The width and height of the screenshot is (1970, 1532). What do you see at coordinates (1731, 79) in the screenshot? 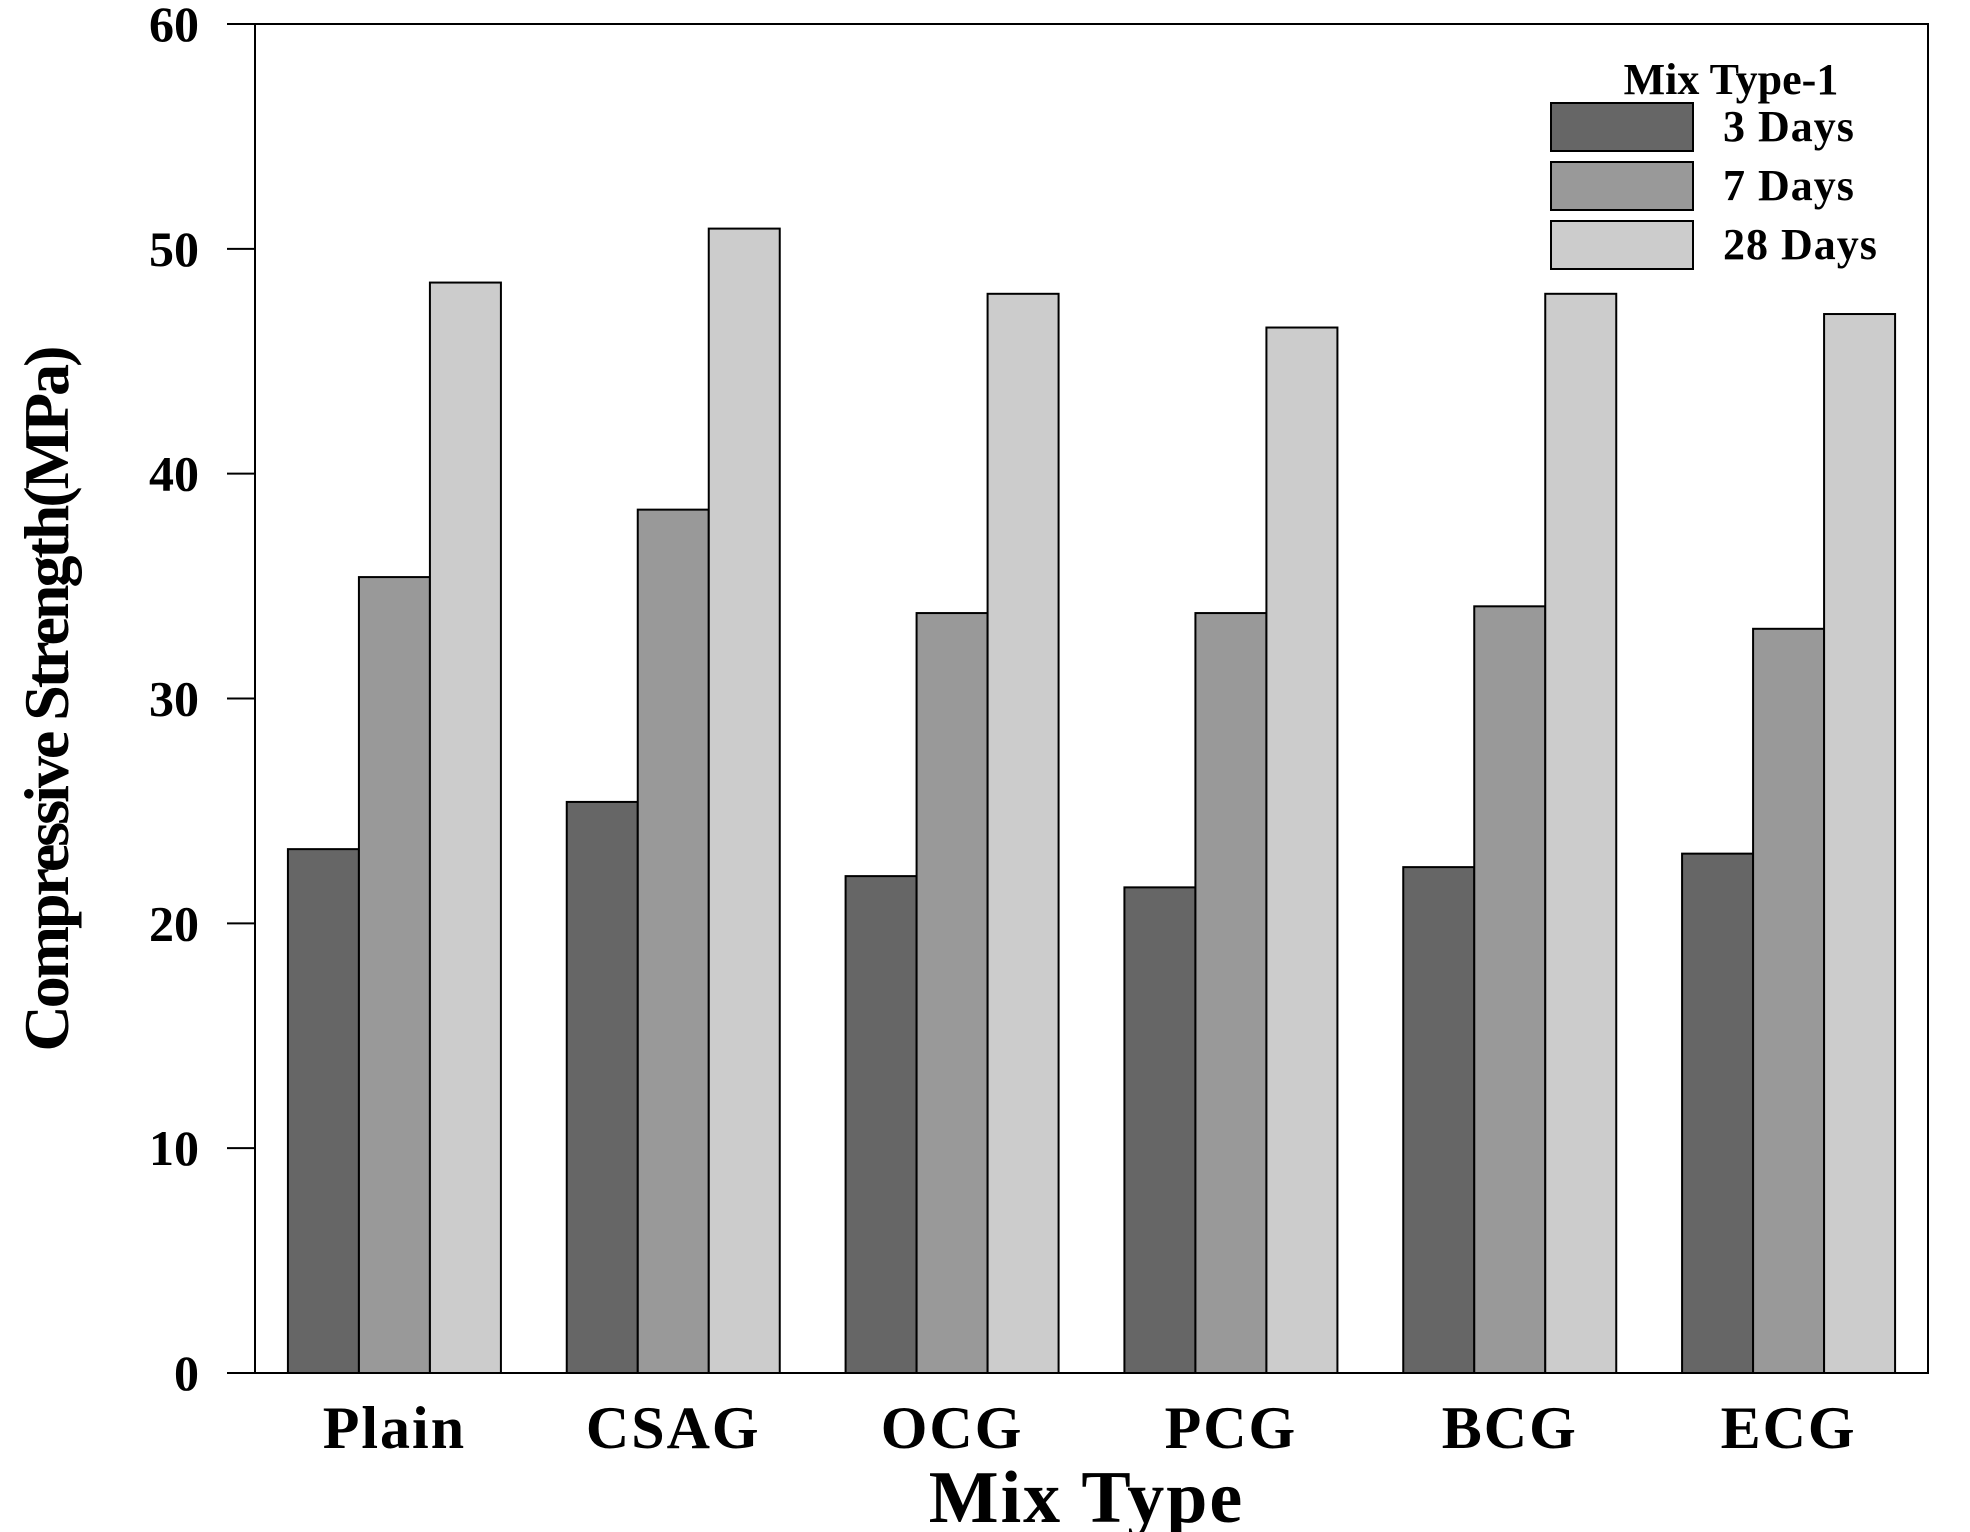
I see `legend-title: Mix Type-1` at bounding box center [1731, 79].